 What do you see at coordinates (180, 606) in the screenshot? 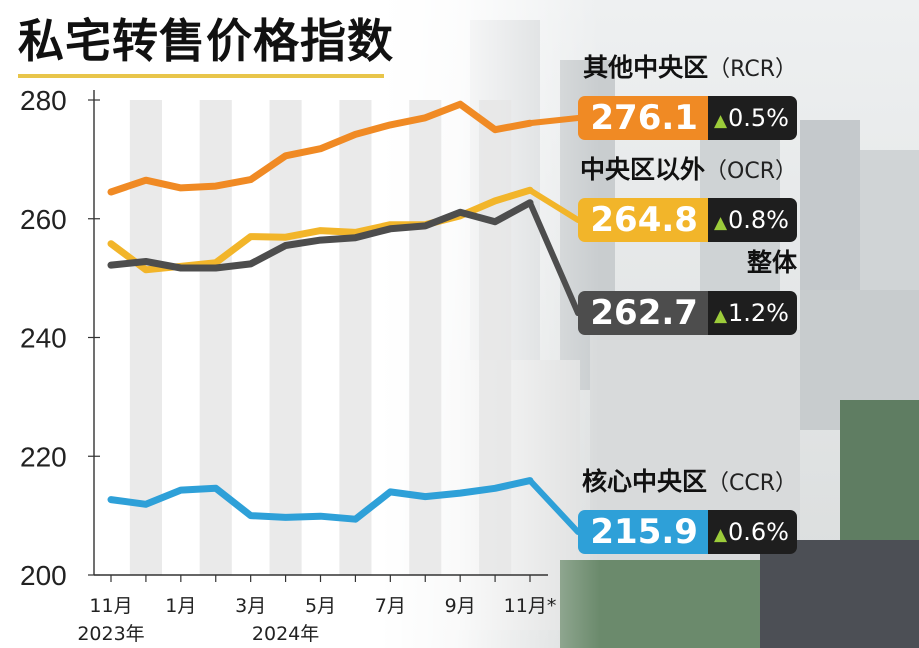
I see `x-tick-label: 1月` at bounding box center [180, 606].